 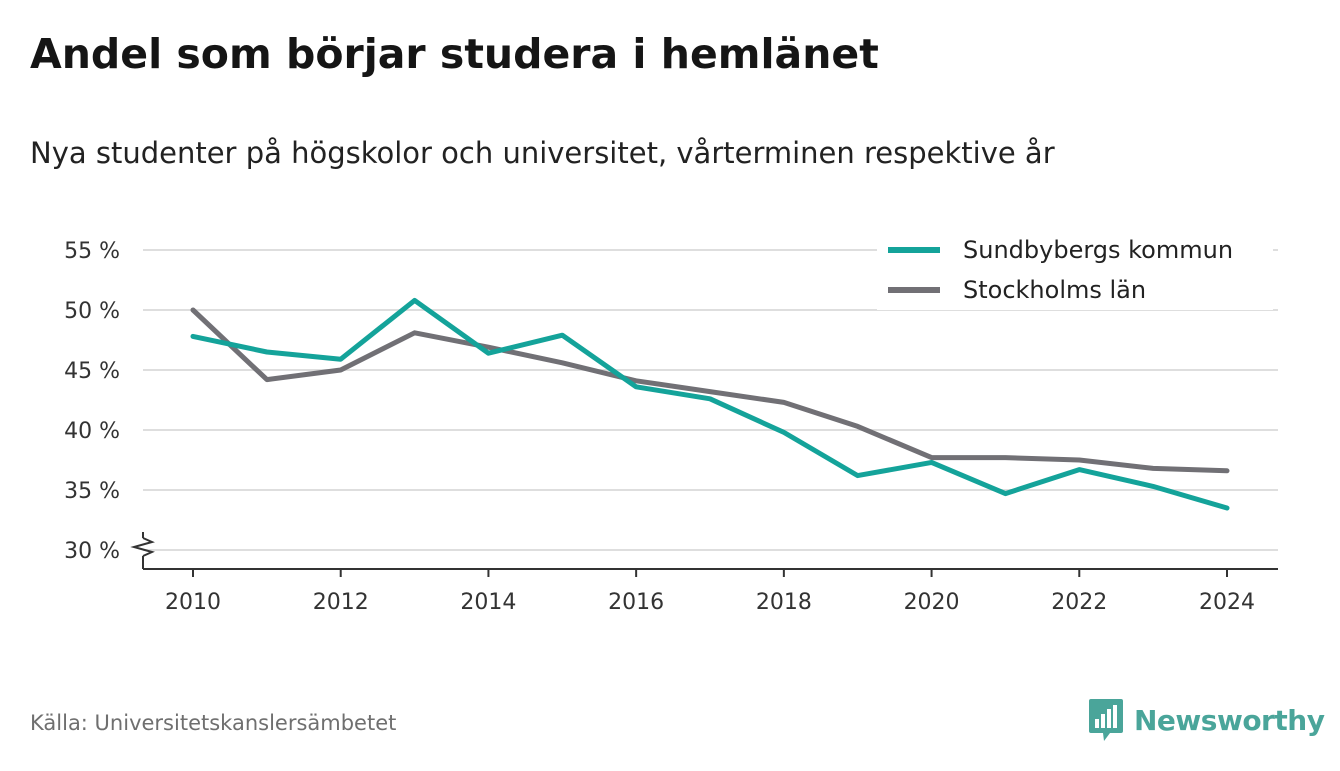 What do you see at coordinates (1079, 602) in the screenshot?
I see `x-tick-label: 2022` at bounding box center [1079, 602].